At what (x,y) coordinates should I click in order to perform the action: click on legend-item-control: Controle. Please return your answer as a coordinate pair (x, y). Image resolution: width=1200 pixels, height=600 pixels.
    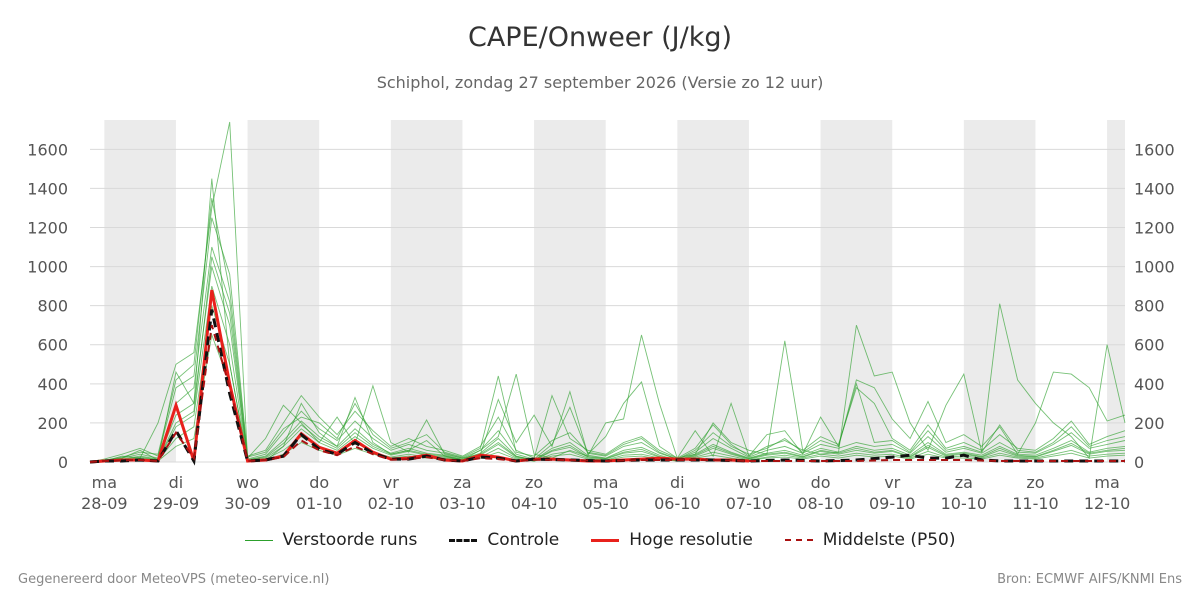
    Looking at the image, I should click on (504, 540).